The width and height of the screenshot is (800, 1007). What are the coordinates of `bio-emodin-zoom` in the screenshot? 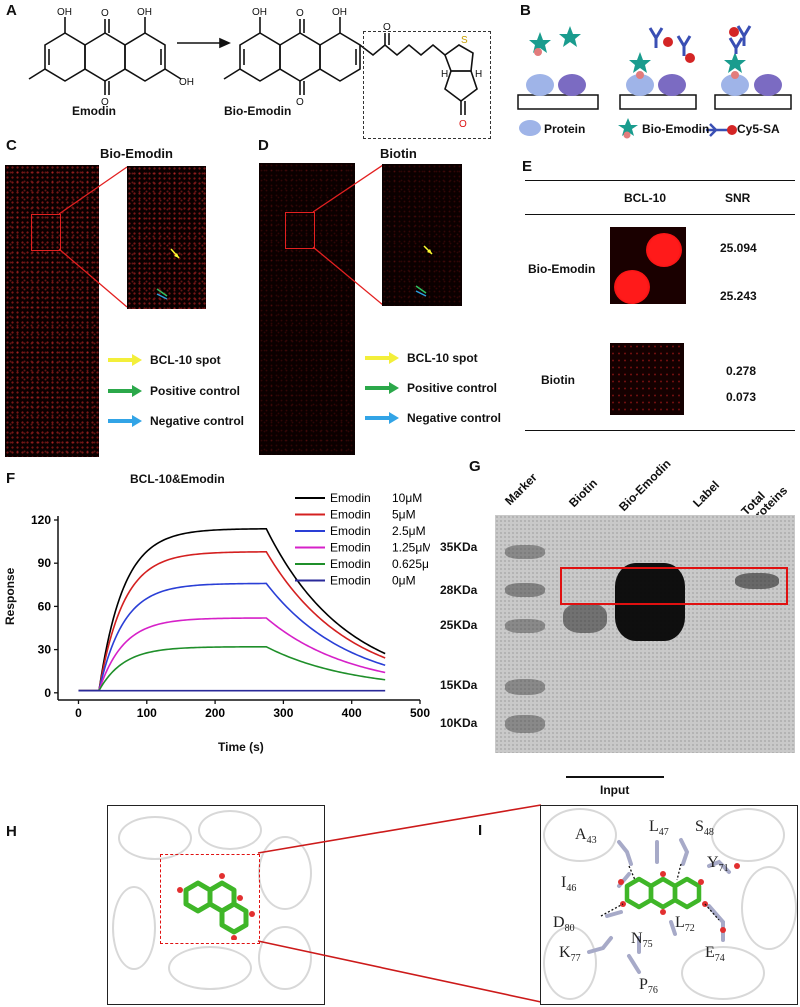 It's located at (166, 237).